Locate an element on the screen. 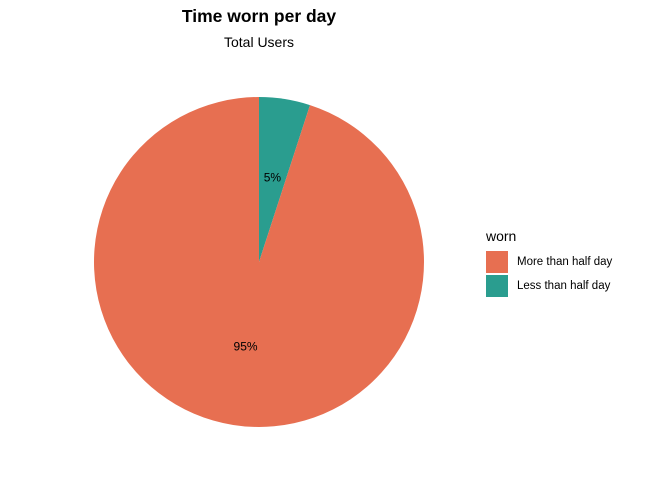 The width and height of the screenshot is (672, 480). legend-swatch-more-than-half-day is located at coordinates (497, 262).